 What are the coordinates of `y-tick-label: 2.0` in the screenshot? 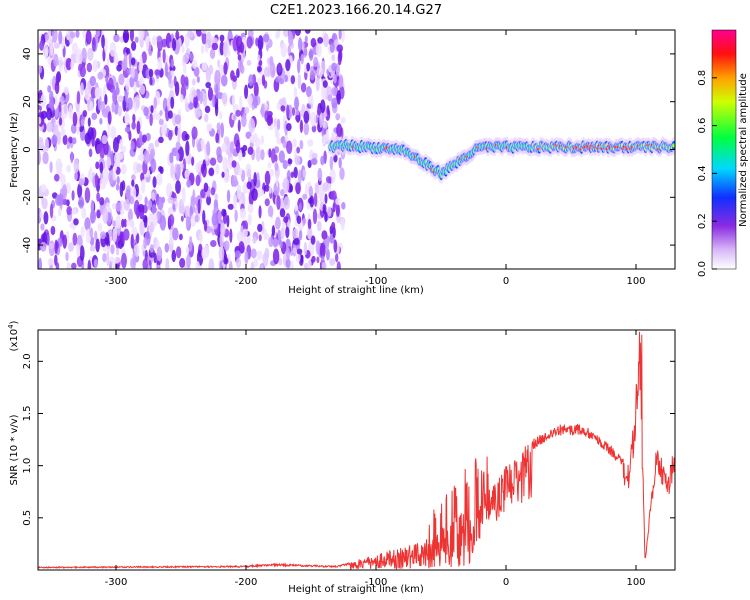 It's located at (27, 361).